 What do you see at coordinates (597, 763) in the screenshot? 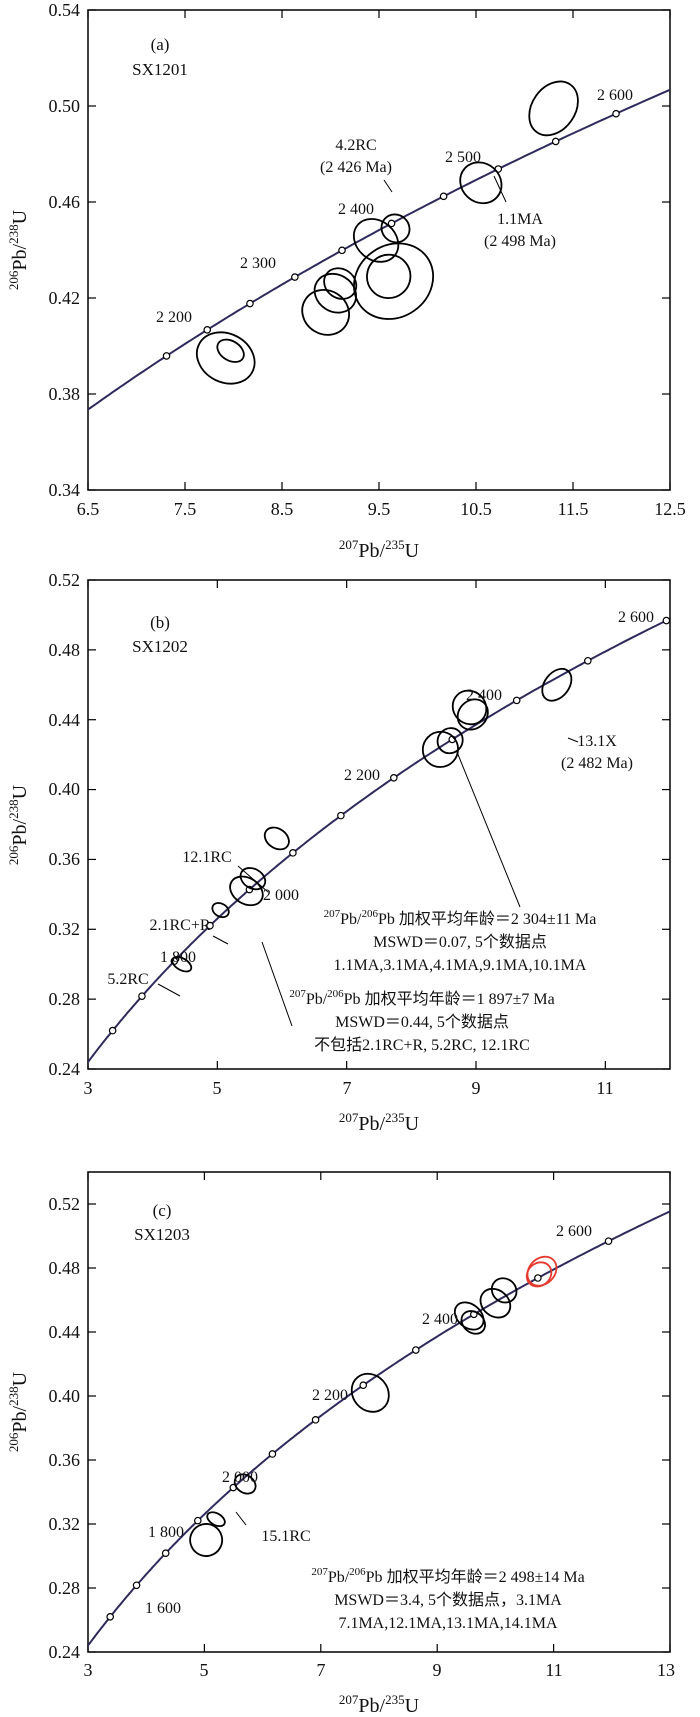
I see `panel-b-annotation: (2 482 Ma)` at bounding box center [597, 763].